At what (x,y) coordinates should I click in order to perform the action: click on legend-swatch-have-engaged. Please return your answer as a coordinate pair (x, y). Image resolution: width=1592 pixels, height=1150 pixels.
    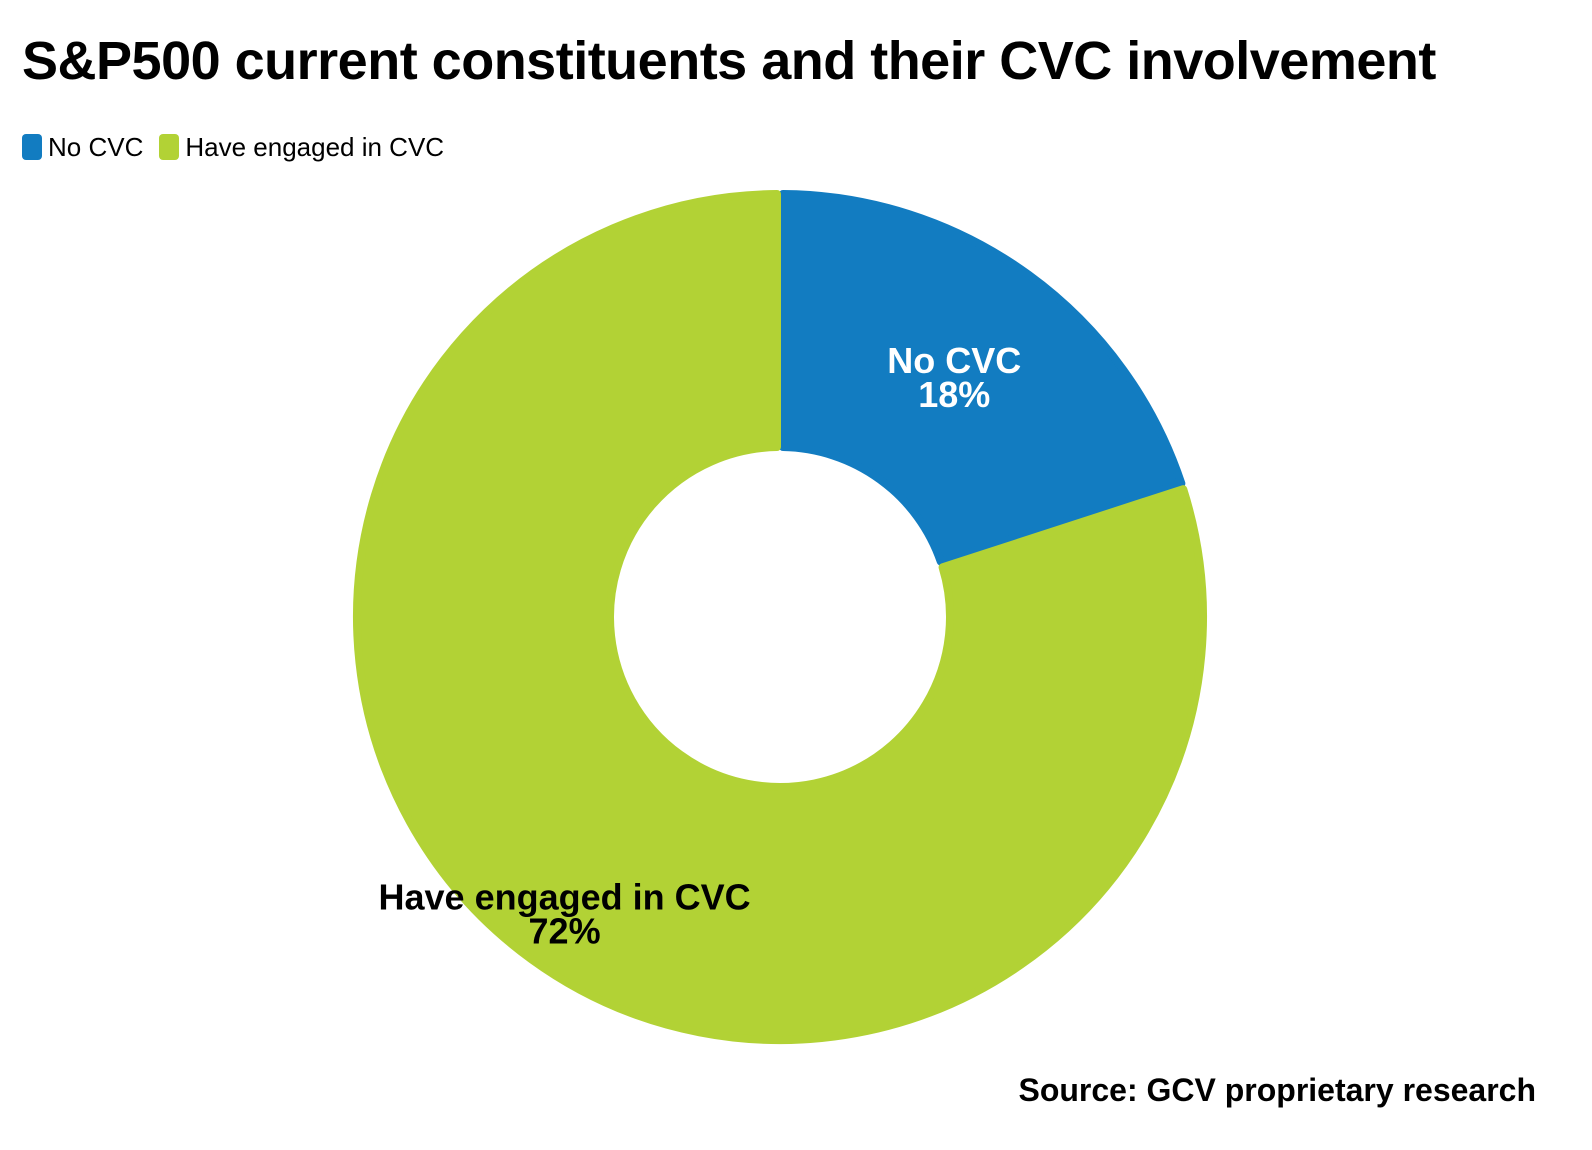
    Looking at the image, I should click on (169, 147).